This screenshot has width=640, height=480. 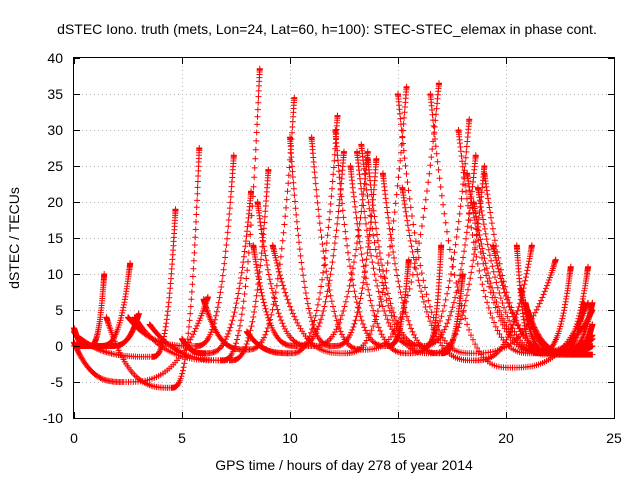 What do you see at coordinates (57, 382) in the screenshot?
I see `y-tick-label: -5` at bounding box center [57, 382].